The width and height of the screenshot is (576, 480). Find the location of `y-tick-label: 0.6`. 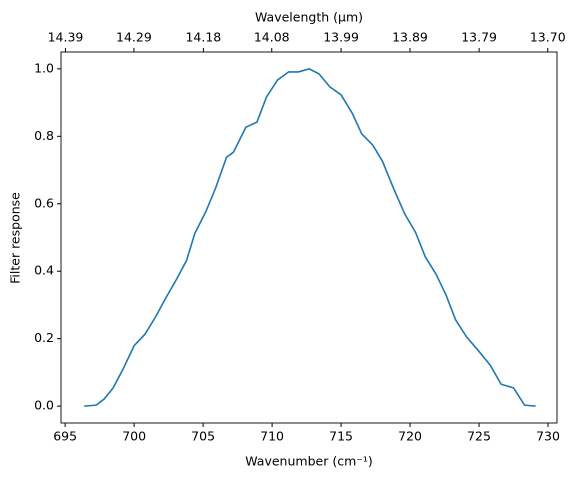

y-tick-label: 0.6 is located at coordinates (44, 202).